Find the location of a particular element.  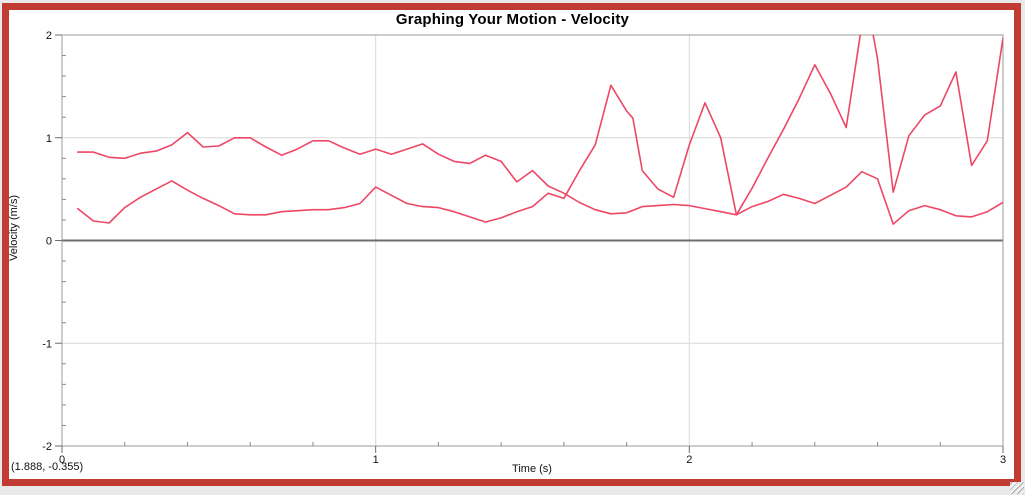

y-tick-label: -2 is located at coordinates (47, 447).